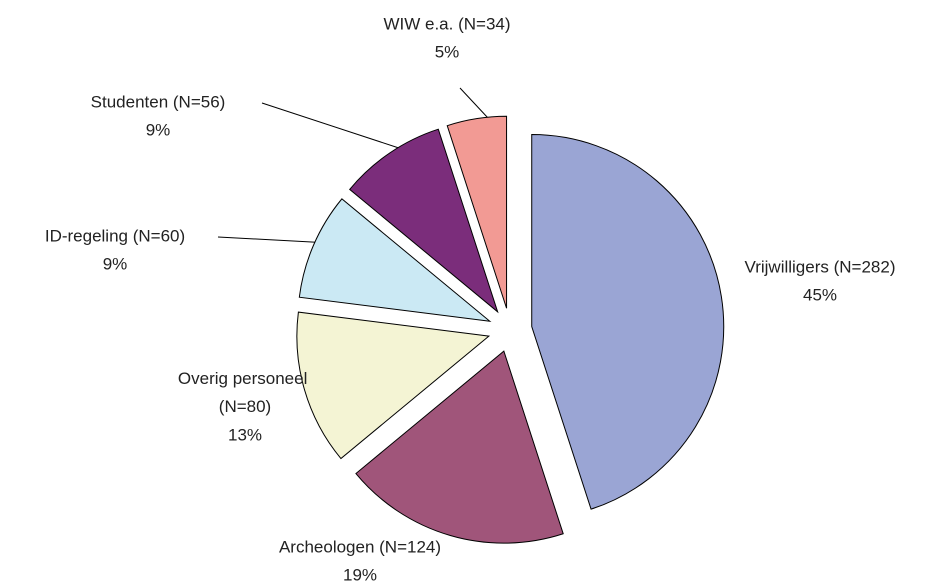 This screenshot has height=585, width=926. Describe the element at coordinates (446, 23) in the screenshot. I see `slice-label: WIW e.a. (N=34)` at that location.